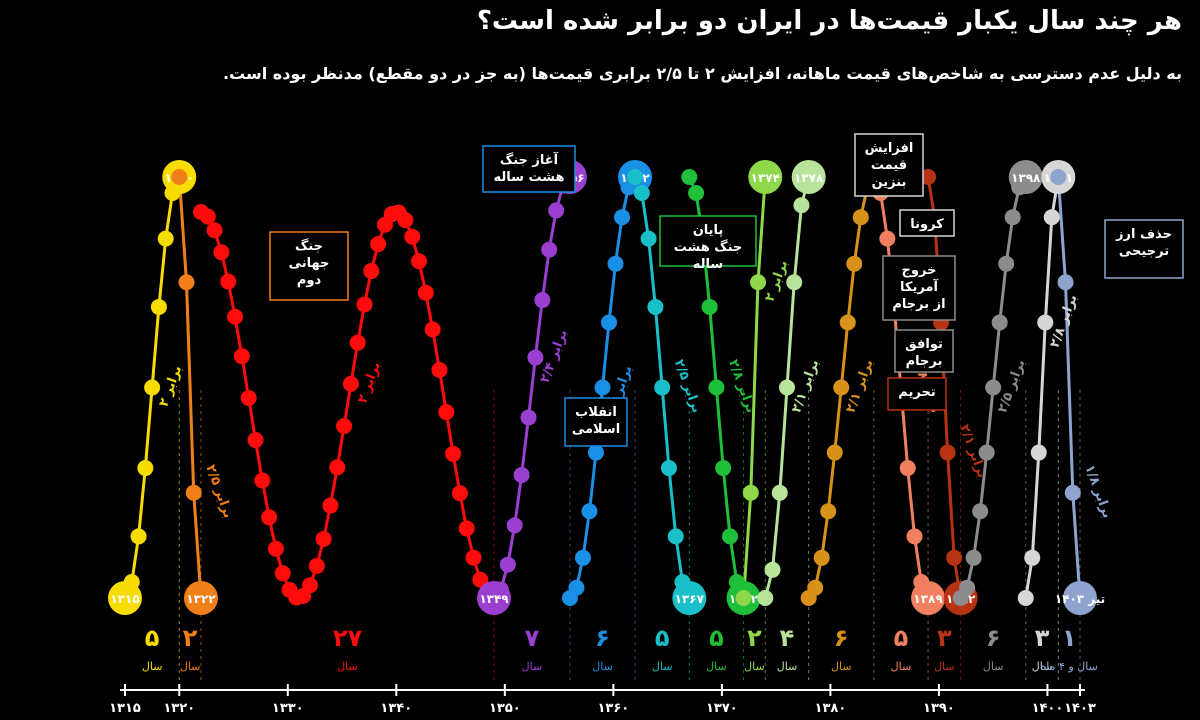  I want to click on annotation-text-4-0: افزایش, so click(889, 148).